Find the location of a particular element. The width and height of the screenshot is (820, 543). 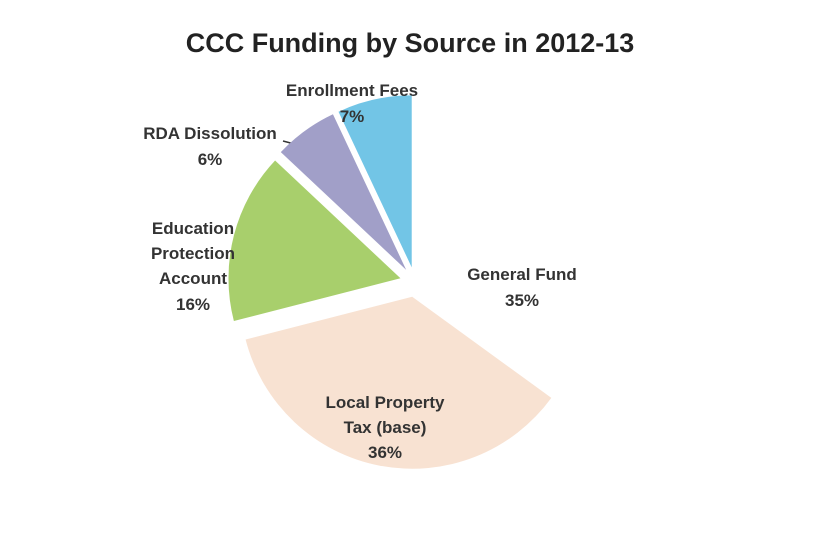

slice-label: Education Protection Account is located at coordinates (193, 253).